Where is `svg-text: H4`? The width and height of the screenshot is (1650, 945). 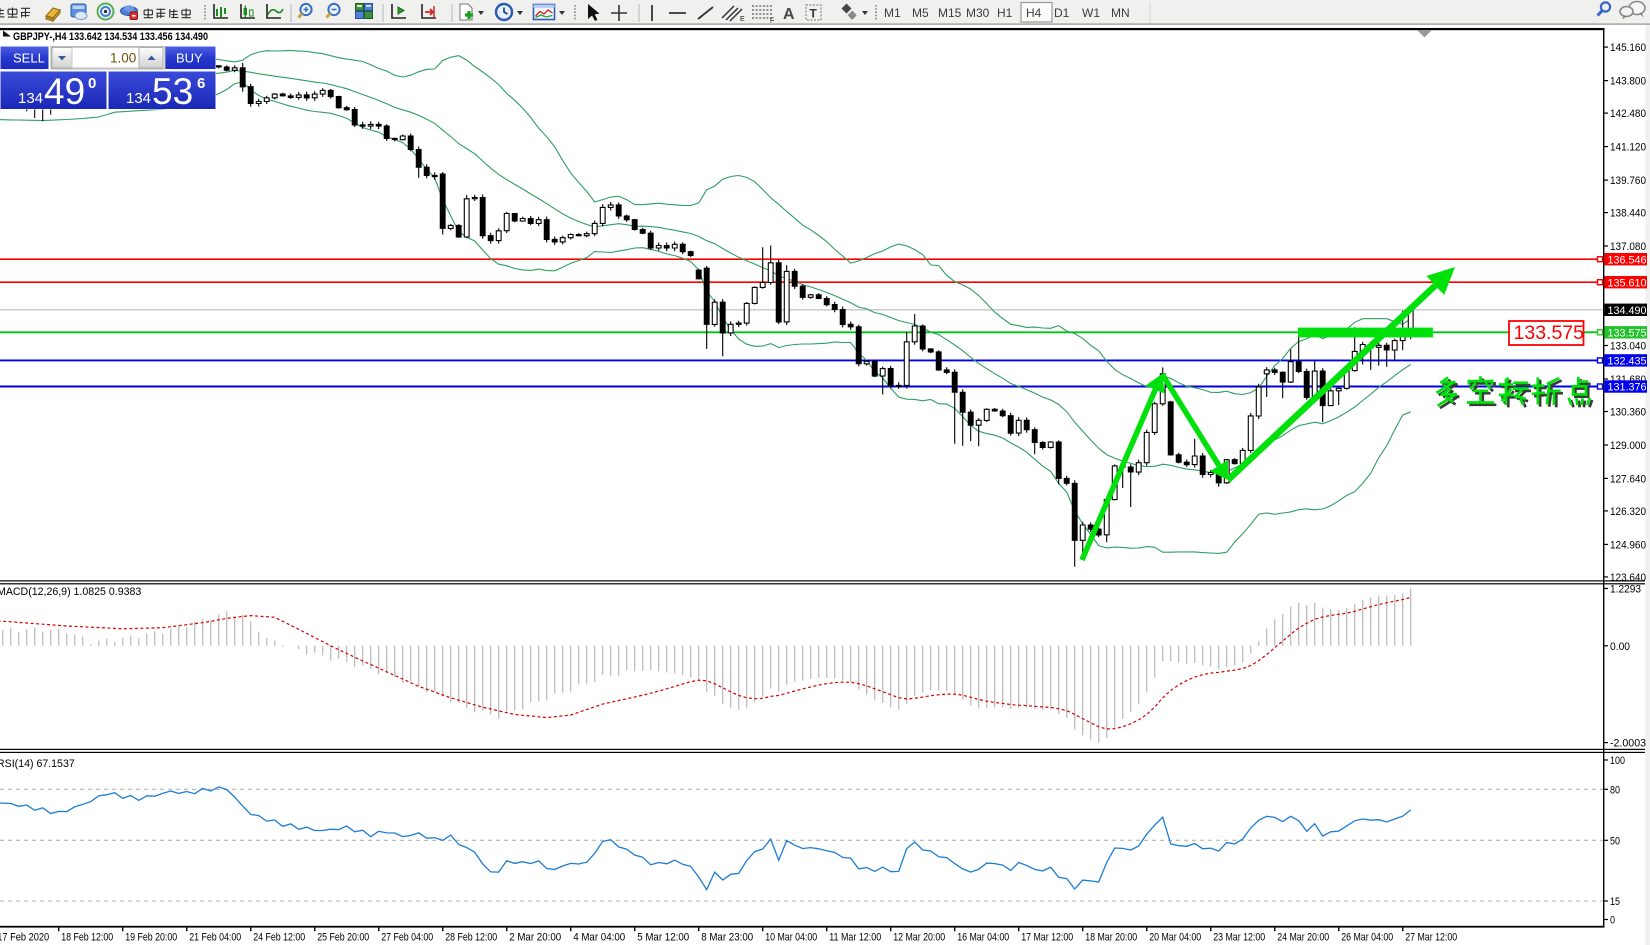
svg-text: H4 is located at coordinates (1034, 13).